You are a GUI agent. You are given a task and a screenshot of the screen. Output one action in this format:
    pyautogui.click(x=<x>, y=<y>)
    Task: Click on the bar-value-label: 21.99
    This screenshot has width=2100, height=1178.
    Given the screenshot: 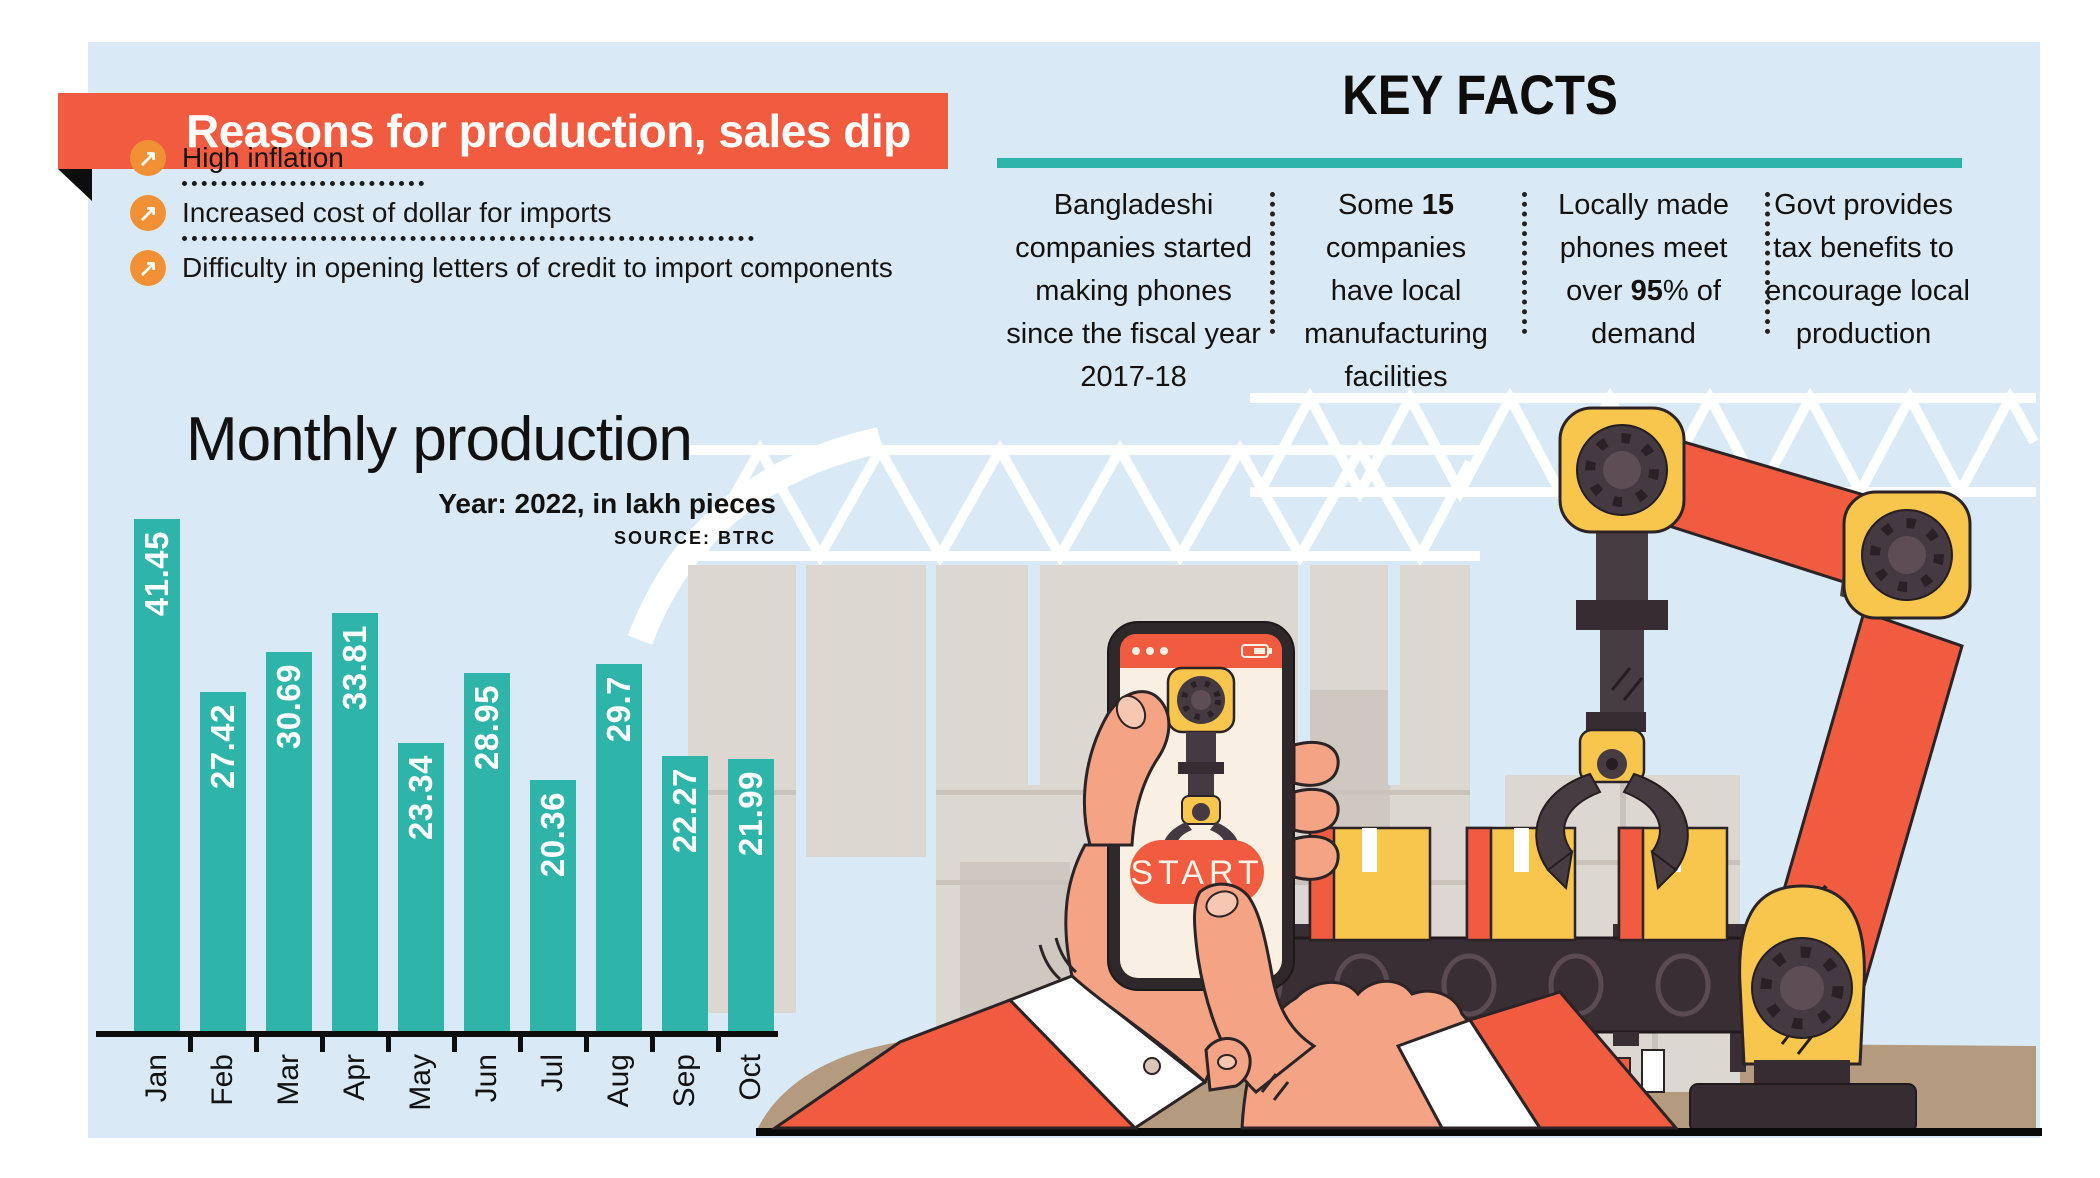 What is the action you would take?
    pyautogui.click(x=750, y=814)
    